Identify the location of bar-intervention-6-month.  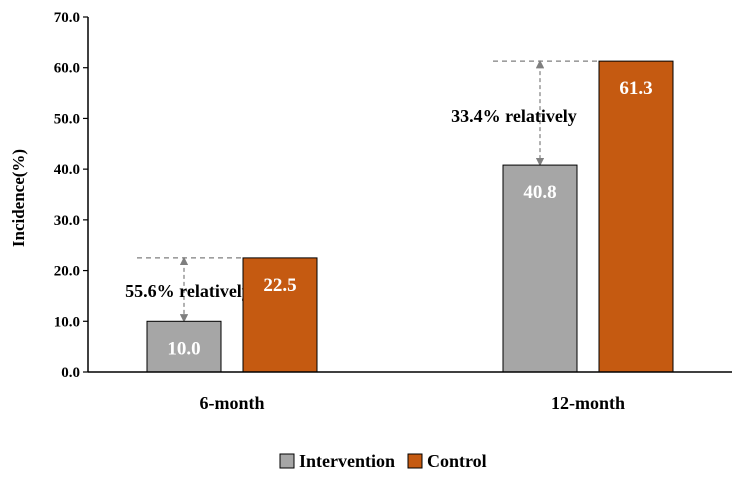
(184, 346).